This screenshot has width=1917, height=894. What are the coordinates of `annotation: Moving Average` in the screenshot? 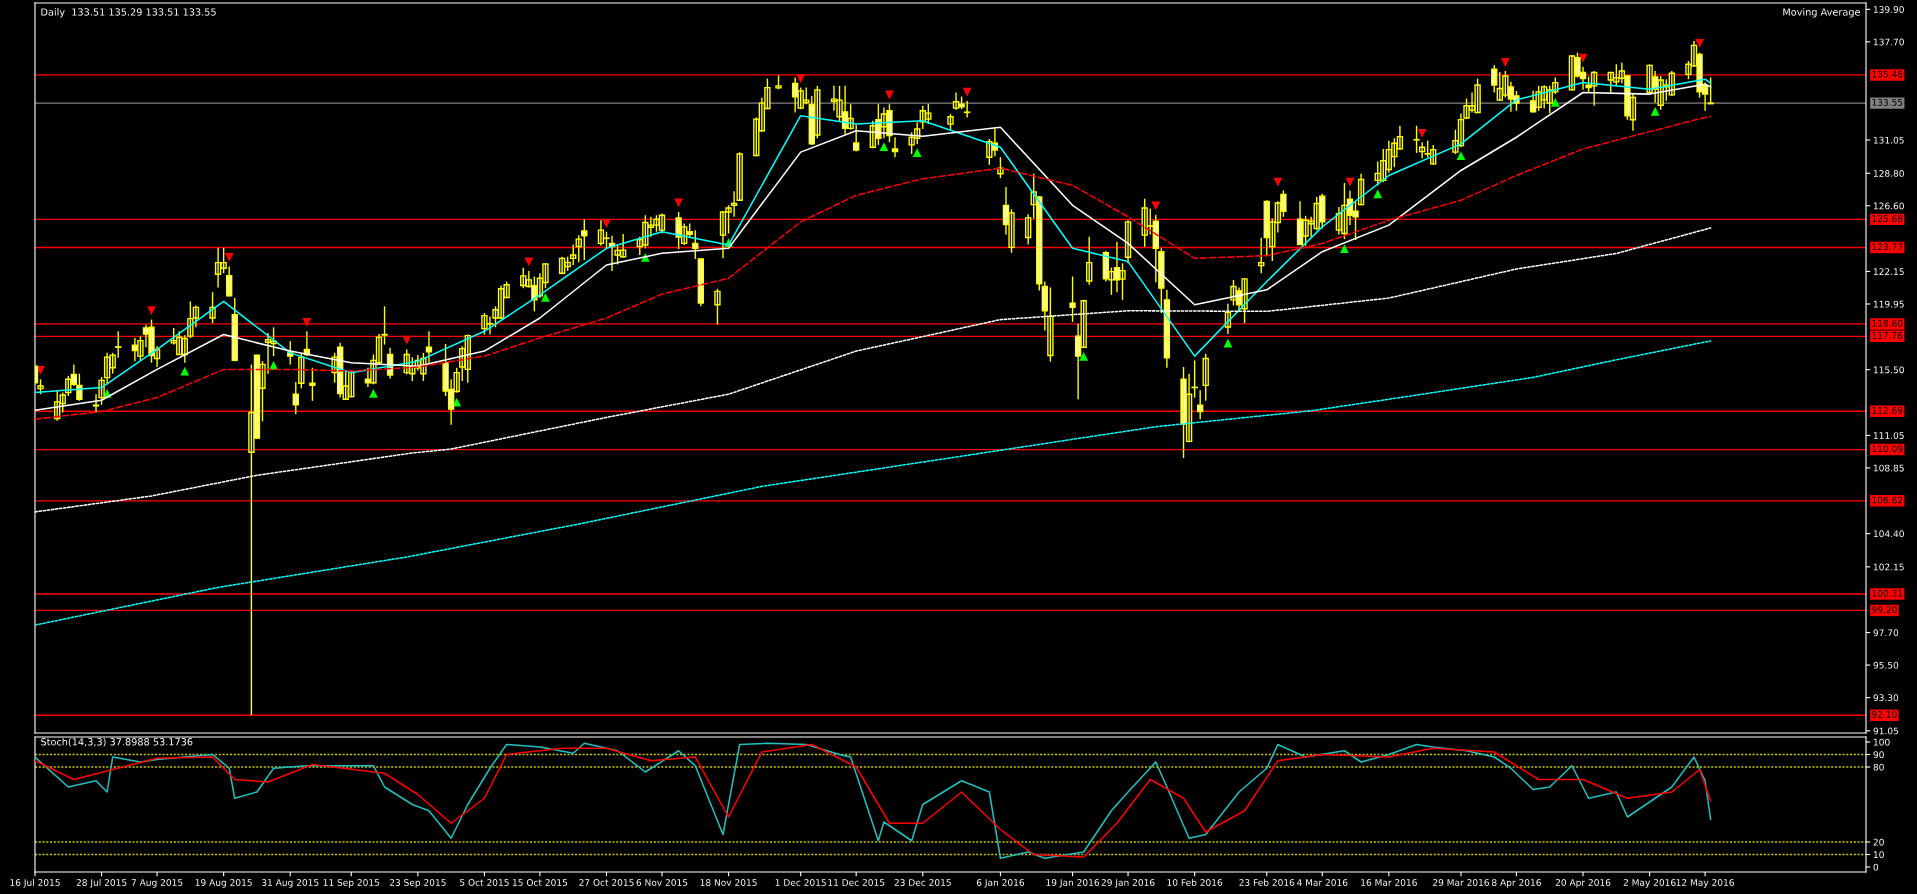 It's located at (1821, 13).